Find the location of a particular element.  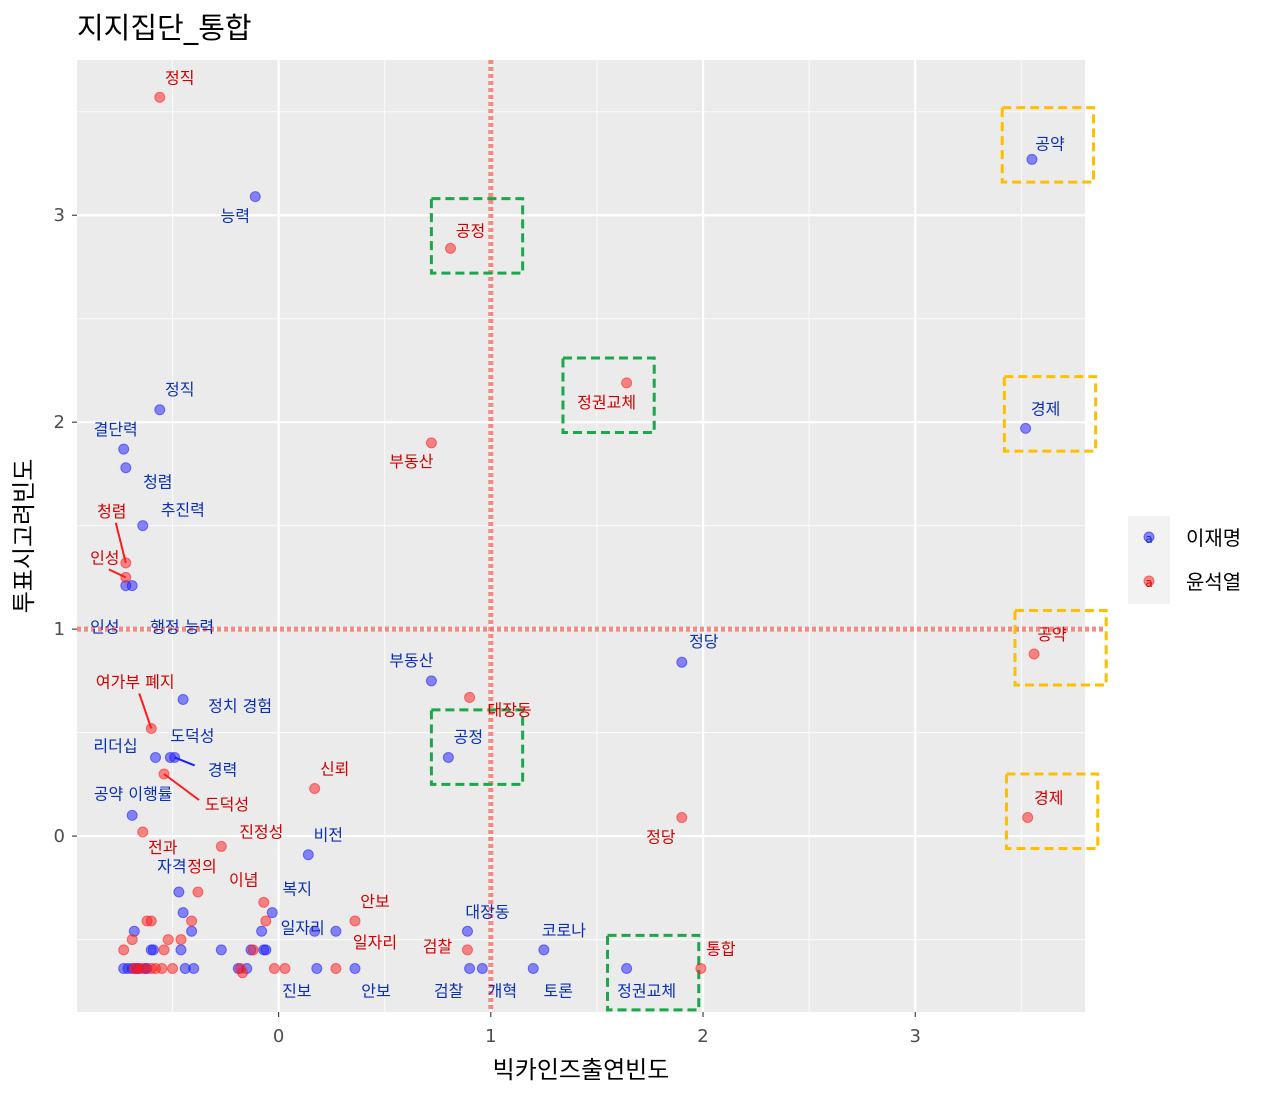

point-label: 진보 is located at coordinates (296, 991).